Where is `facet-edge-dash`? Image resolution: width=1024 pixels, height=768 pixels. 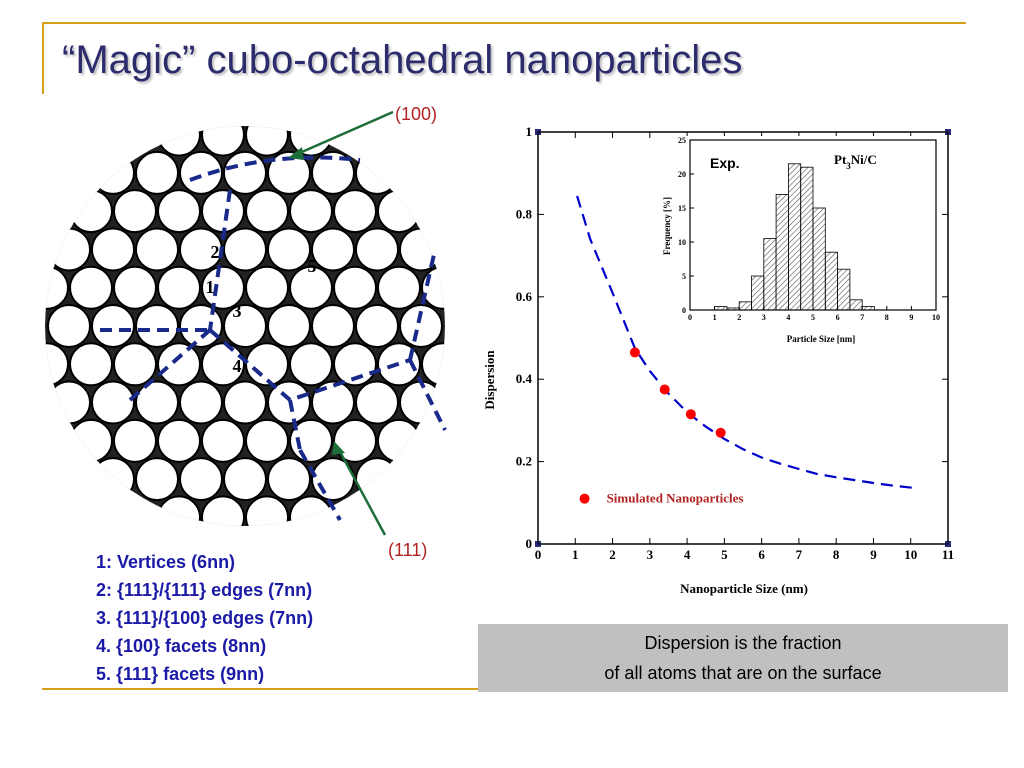 facet-edge-dash is located at coordinates (275, 168).